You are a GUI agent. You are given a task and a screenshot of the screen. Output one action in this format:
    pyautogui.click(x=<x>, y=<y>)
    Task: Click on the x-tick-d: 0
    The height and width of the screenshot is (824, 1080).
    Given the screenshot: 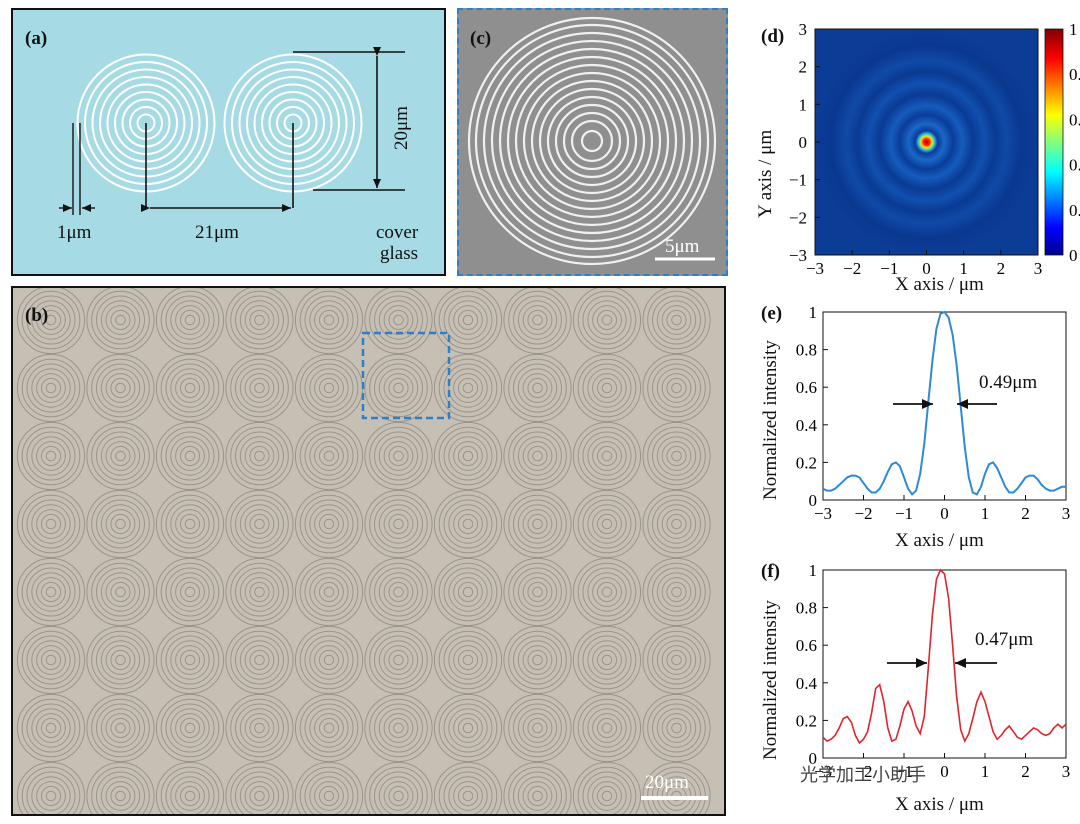 What is the action you would take?
    pyautogui.click(x=926, y=268)
    